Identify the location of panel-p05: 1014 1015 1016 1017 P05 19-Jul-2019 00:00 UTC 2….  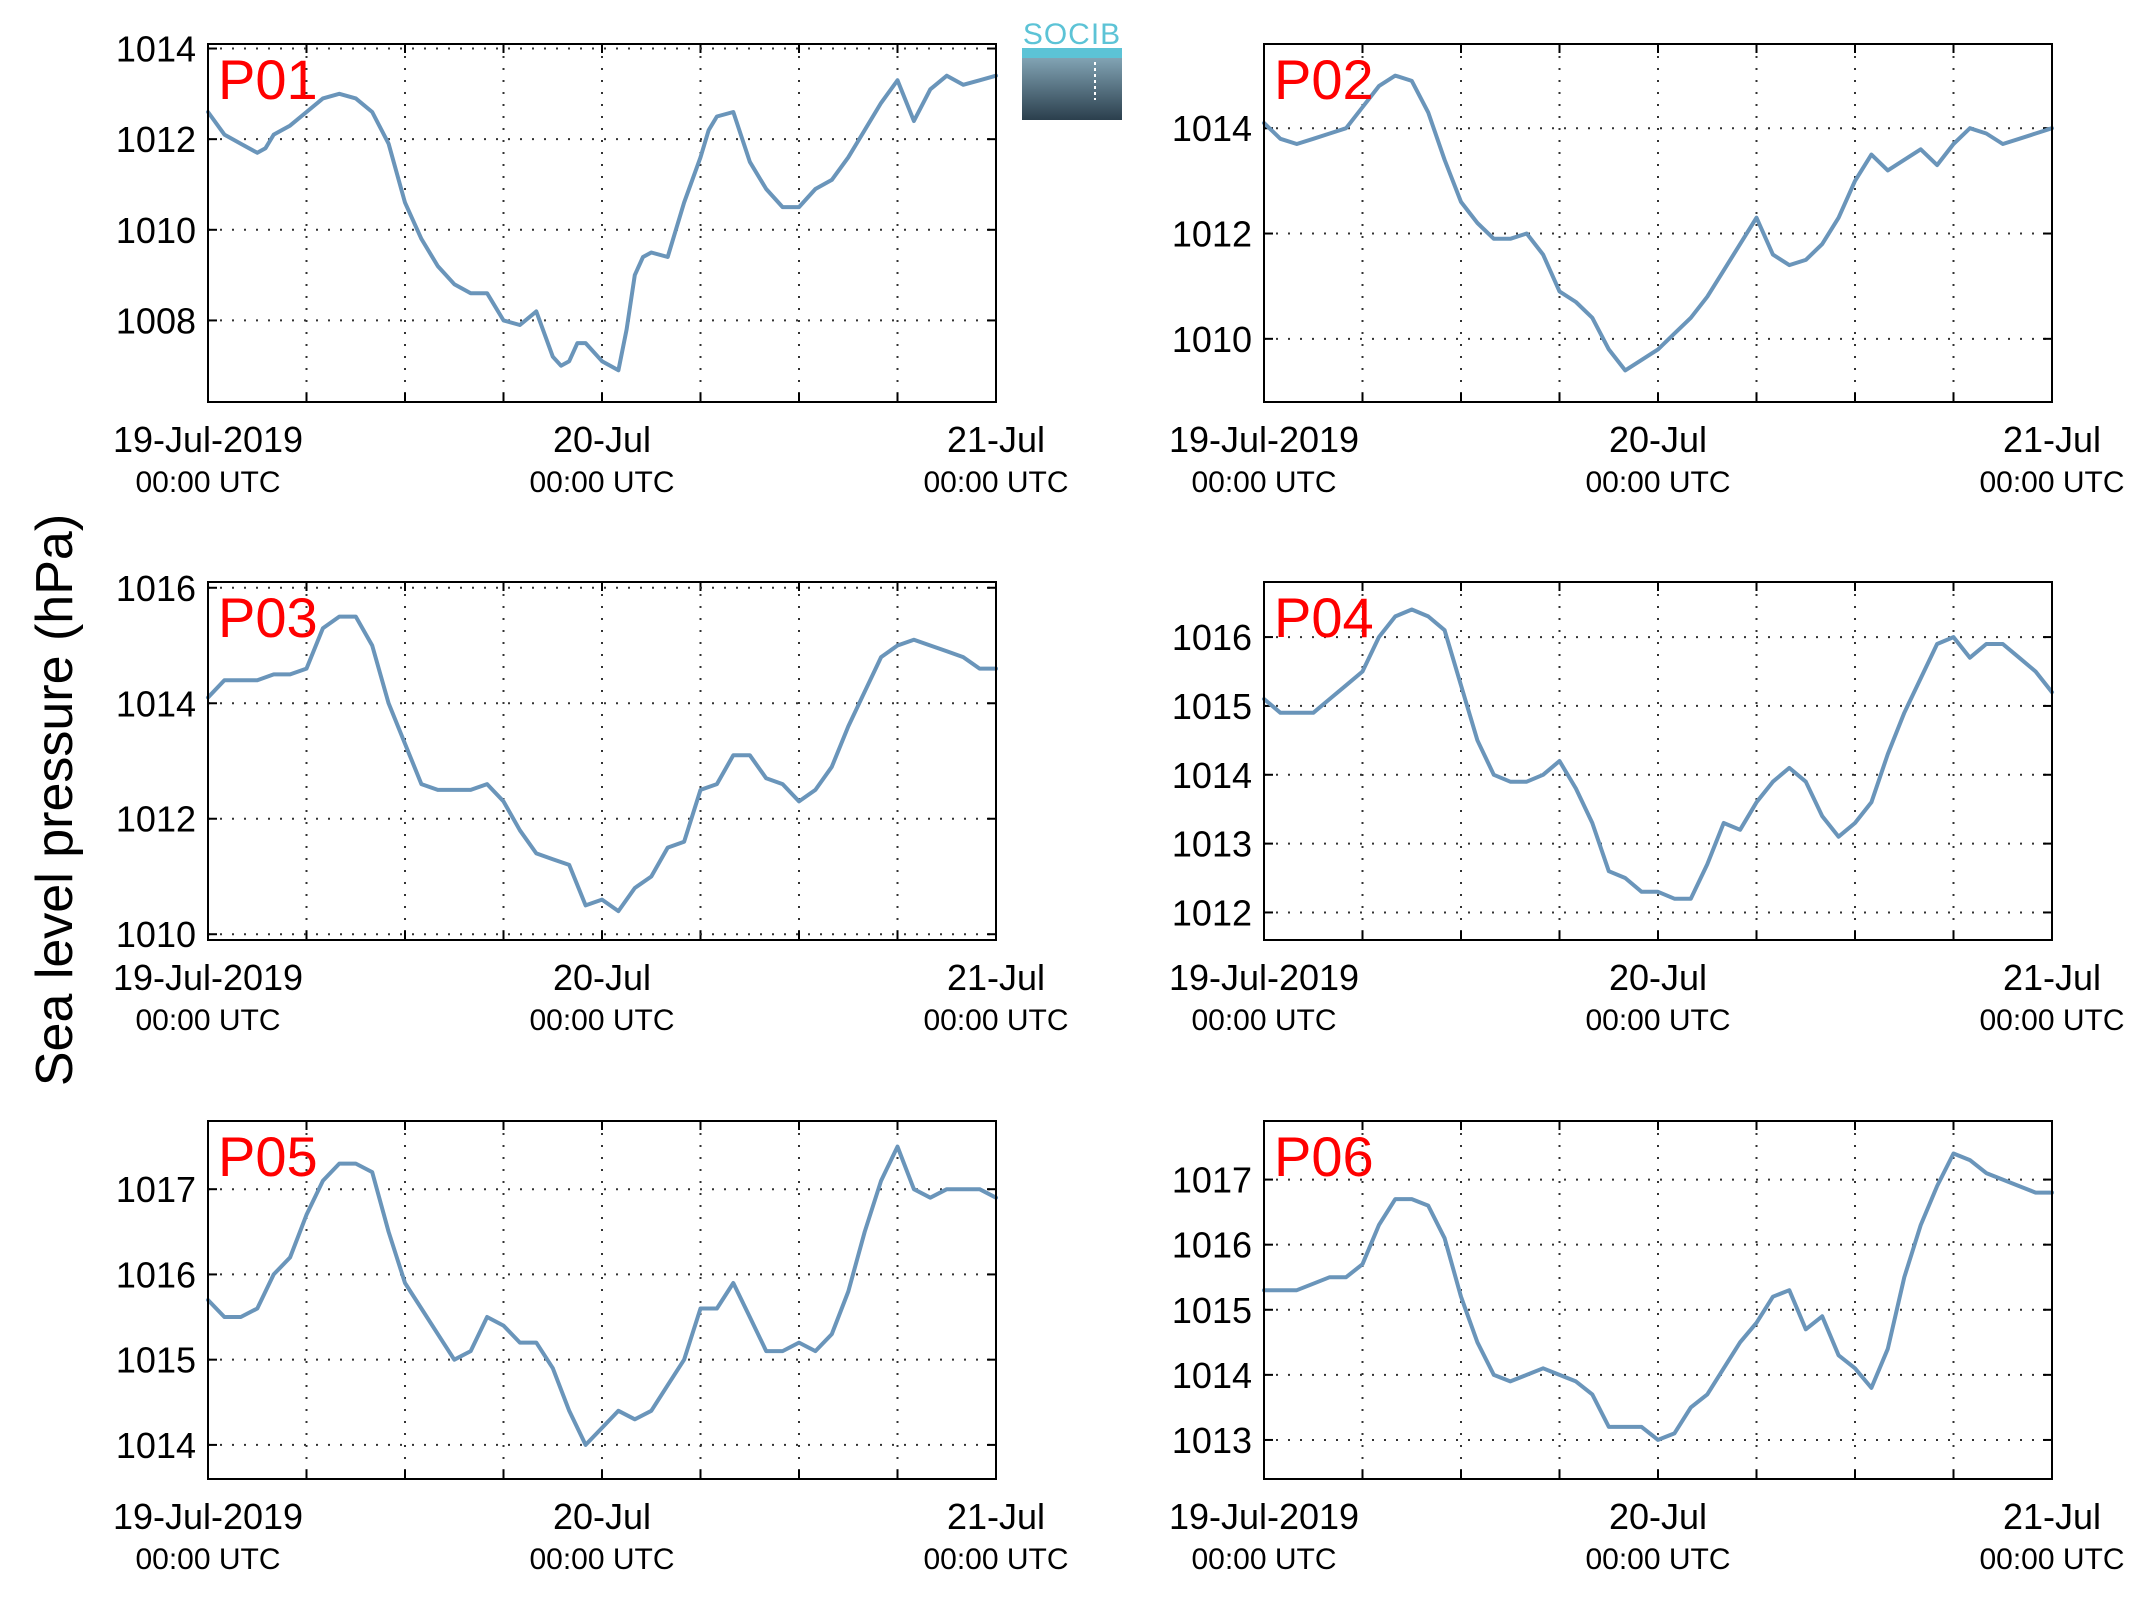
(591, 1348).